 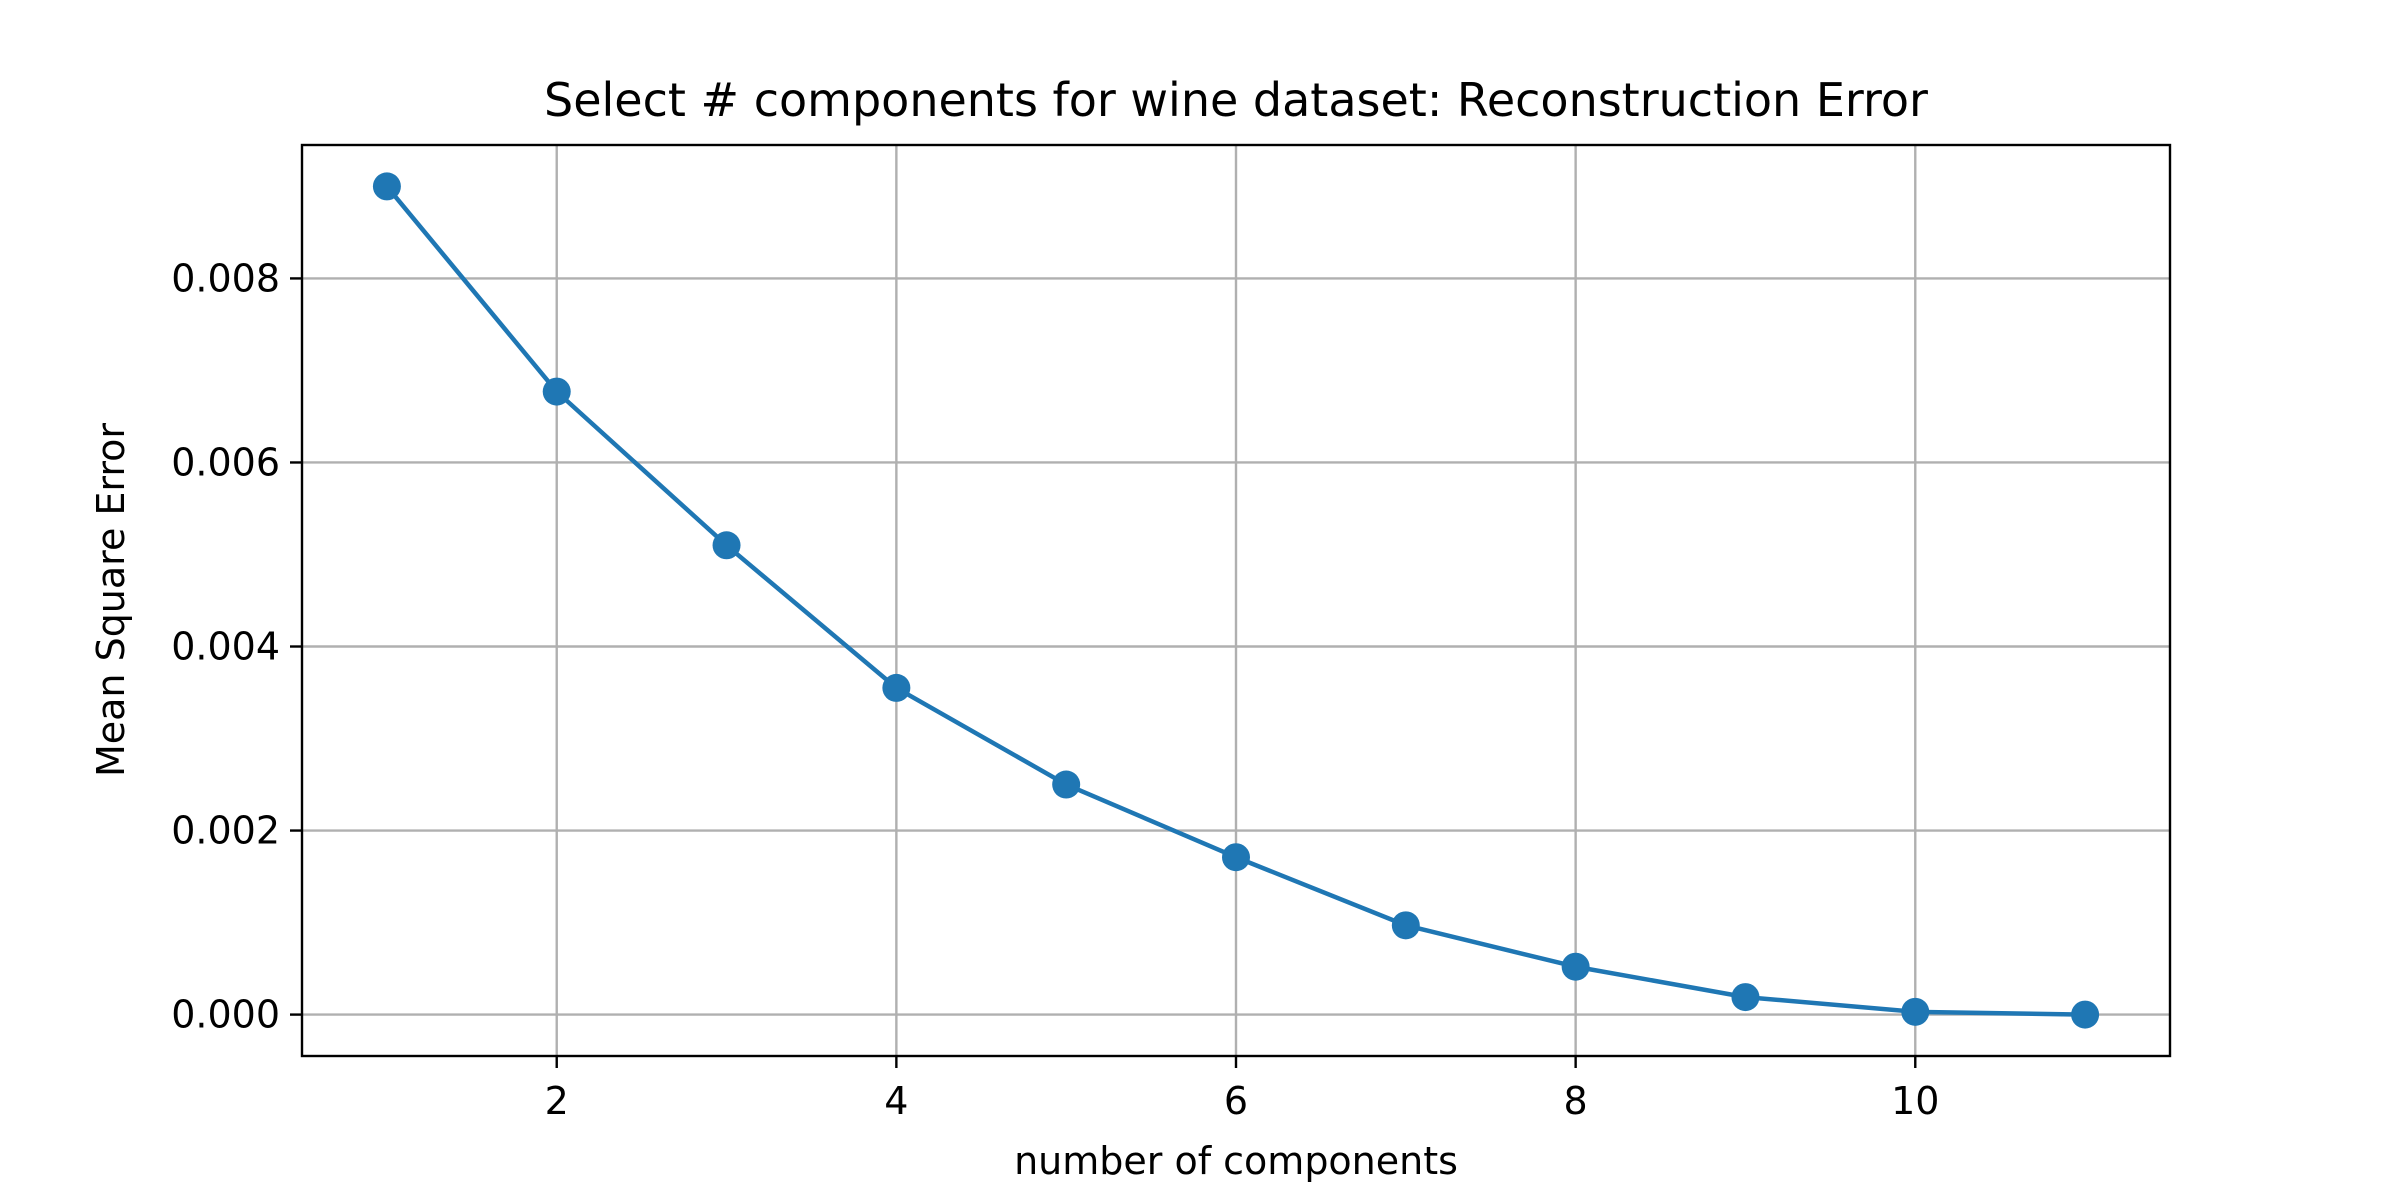 What do you see at coordinates (1236, 1161) in the screenshot?
I see `x-axis-label: number of components` at bounding box center [1236, 1161].